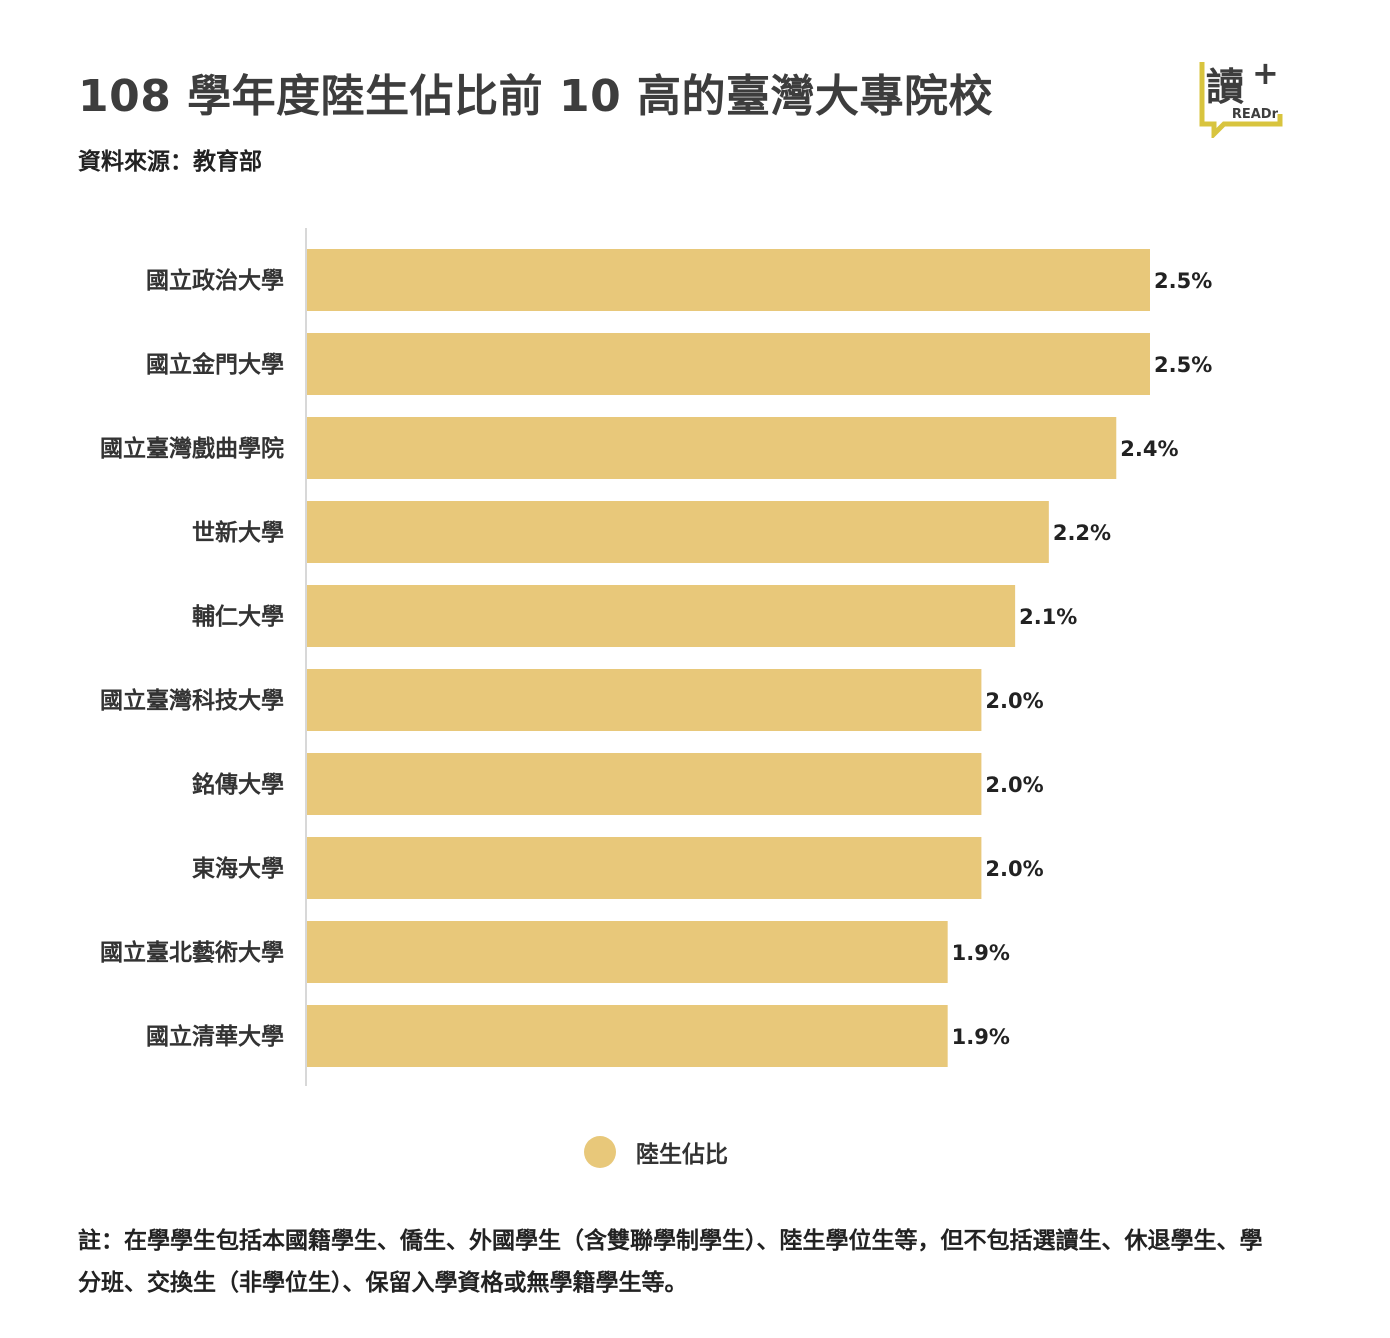  I want to click on logo-plus: +, so click(1265, 75).